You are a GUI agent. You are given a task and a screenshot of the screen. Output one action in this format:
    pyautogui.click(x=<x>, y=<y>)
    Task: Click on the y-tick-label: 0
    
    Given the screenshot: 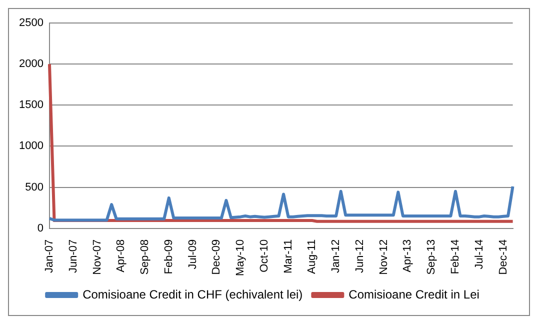 What is the action you would take?
    pyautogui.click(x=40, y=228)
    